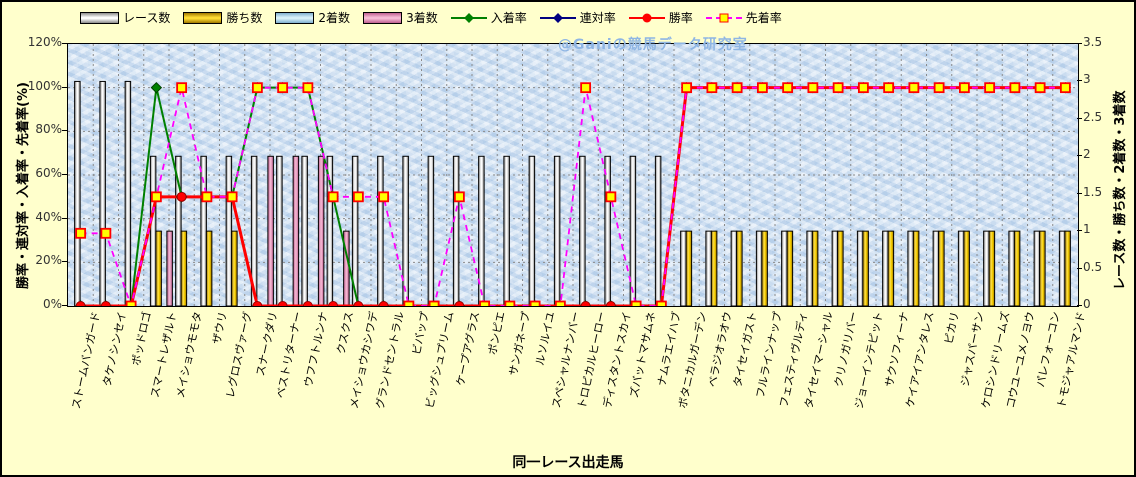 This screenshot has height=477, width=1136. Describe the element at coordinates (244, 18) in the screenshot. I see `legend-label: 勝ち数` at that location.